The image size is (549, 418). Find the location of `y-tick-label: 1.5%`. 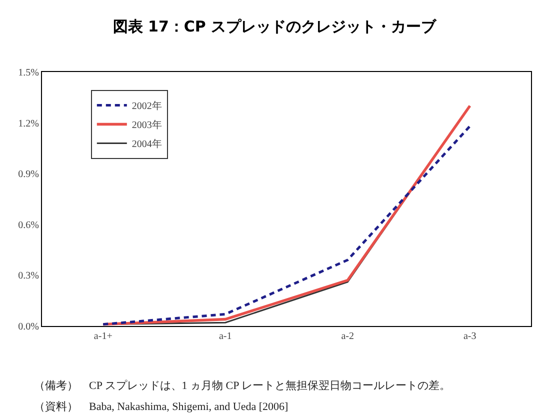

y-tick-label: 1.5% is located at coordinates (28, 73).